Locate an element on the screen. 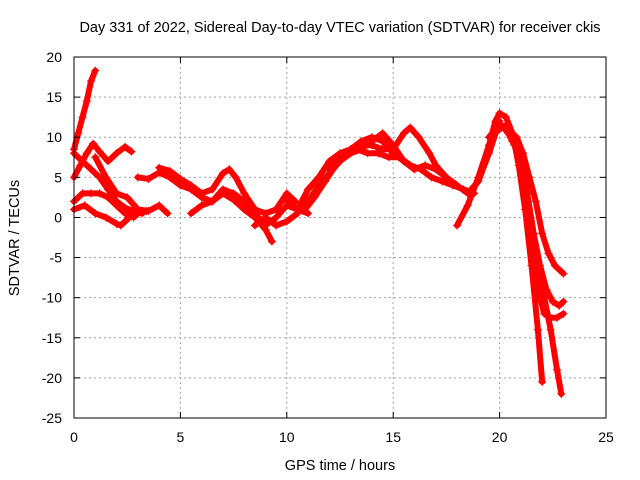  series-arc6 is located at coordinates (131, 185).